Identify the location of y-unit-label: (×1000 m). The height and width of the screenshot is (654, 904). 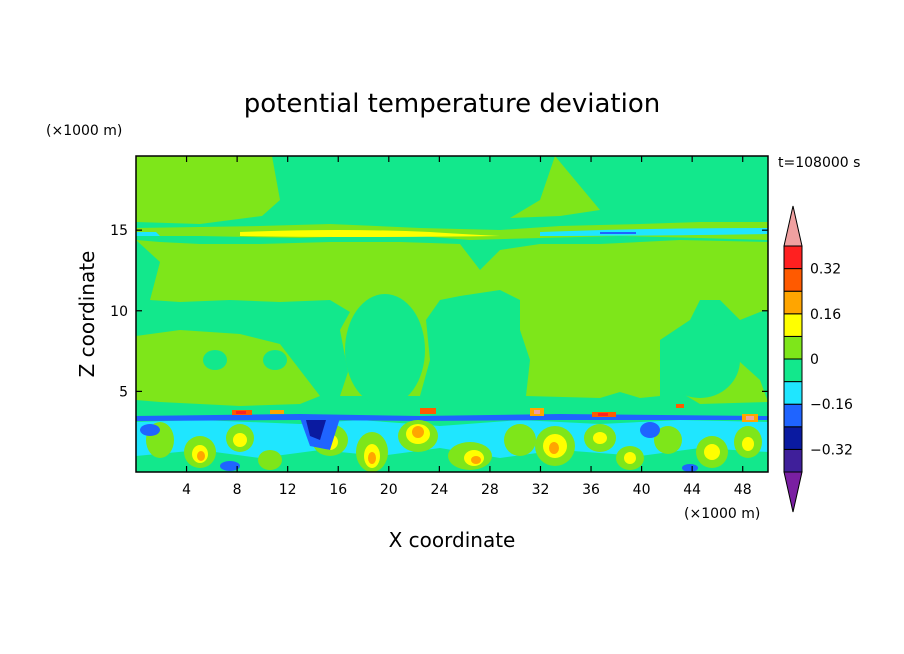
(84, 131).